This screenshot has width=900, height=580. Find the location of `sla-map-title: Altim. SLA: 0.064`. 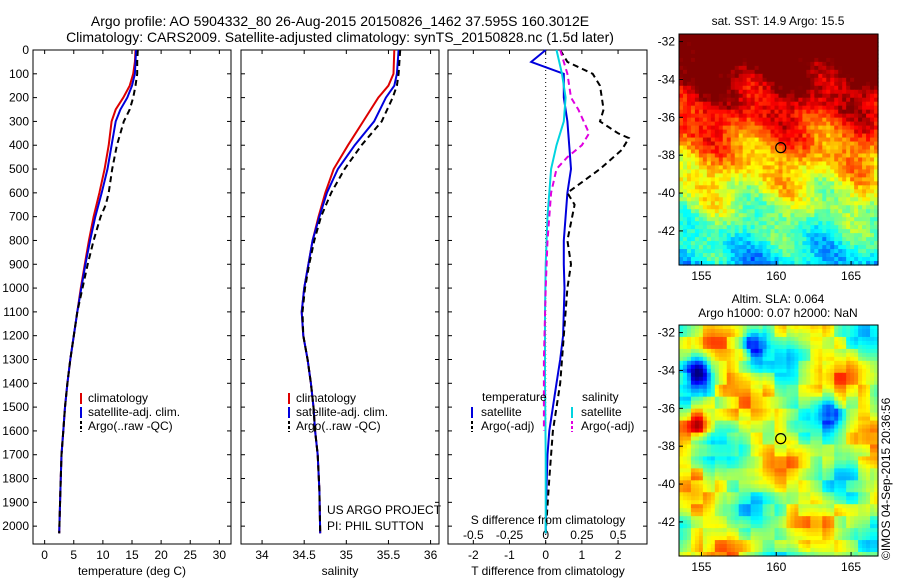

sla-map-title: Altim. SLA: 0.064 is located at coordinates (778, 299).